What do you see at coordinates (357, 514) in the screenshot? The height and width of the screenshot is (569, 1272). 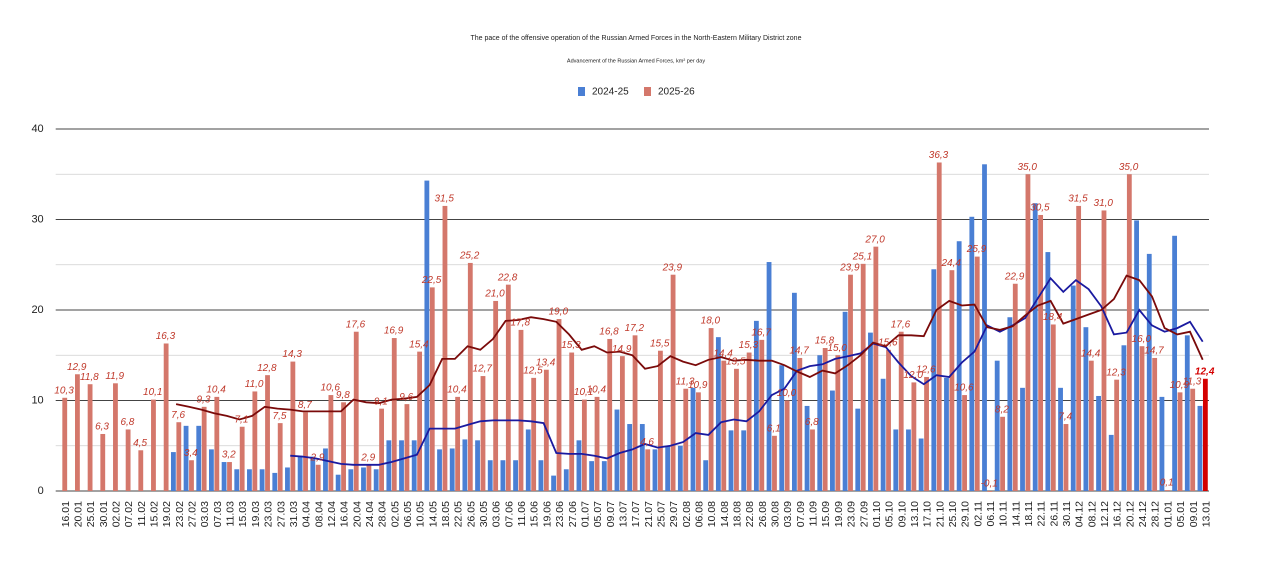 I see `x-tick-label: 20.04` at bounding box center [357, 514].